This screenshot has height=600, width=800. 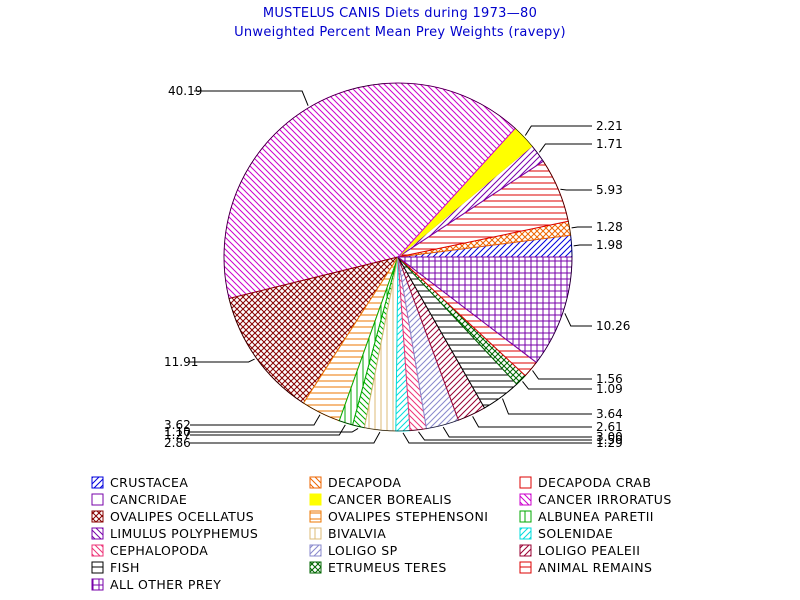 I want to click on leader-loligo-pealeii, so click(x=532, y=422).